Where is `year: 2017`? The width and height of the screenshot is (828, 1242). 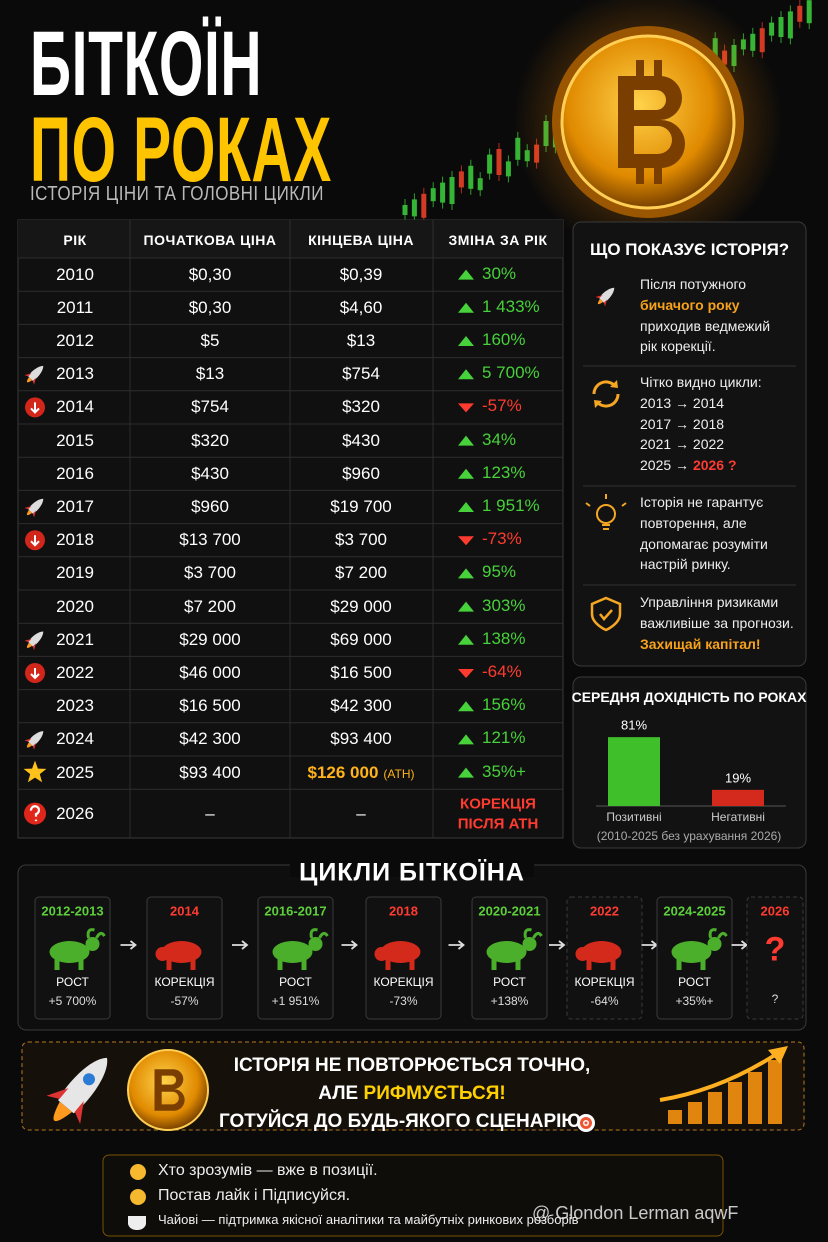
year: 2017 is located at coordinates (75, 506).